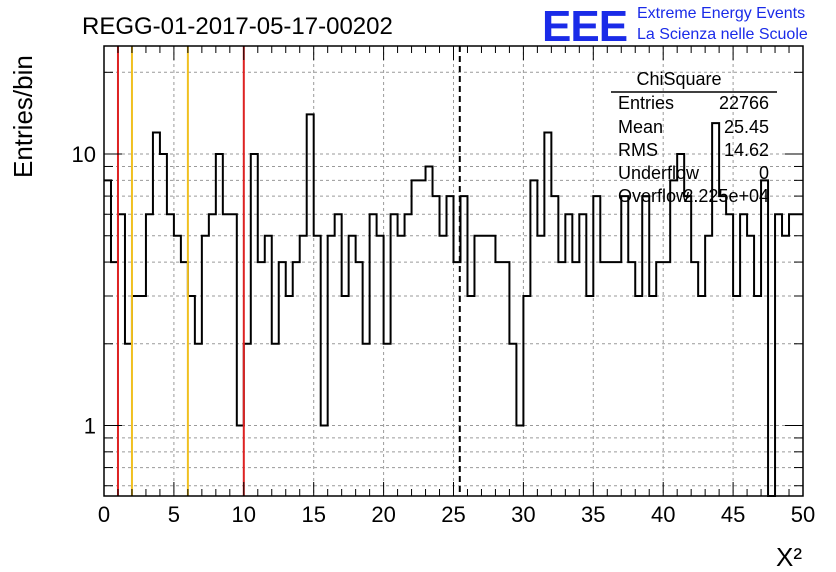  Describe the element at coordinates (383, 514) in the screenshot. I see `x-tick-label: 20` at that location.